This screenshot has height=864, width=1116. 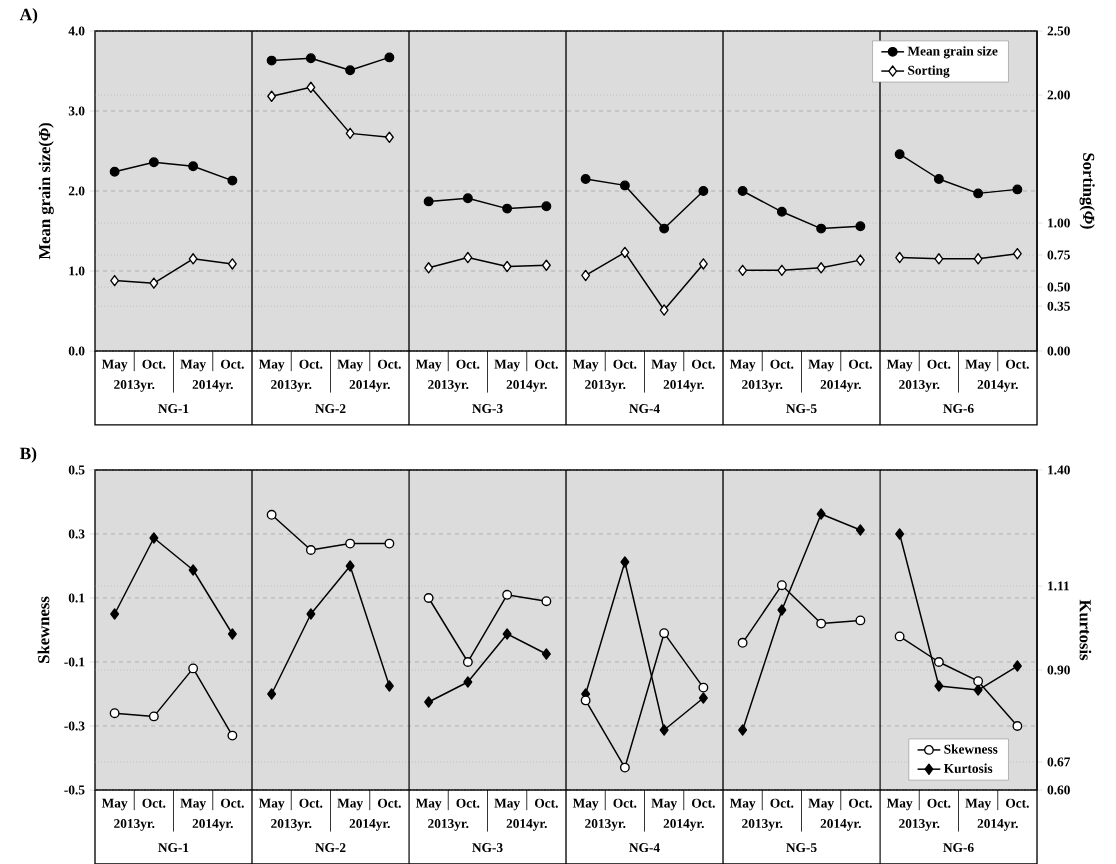 What do you see at coordinates (1058, 287) in the screenshot?
I see `y2-tick-label: 0.50` at bounding box center [1058, 287].